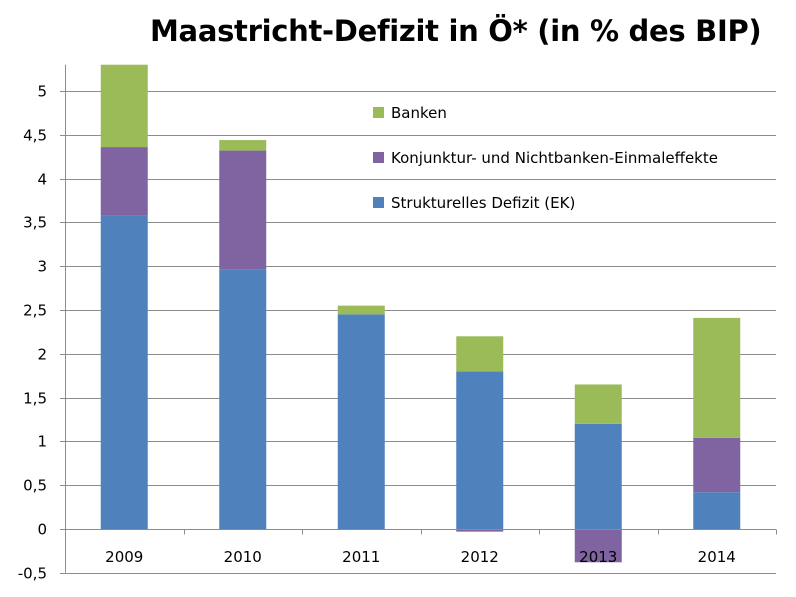 Image resolution: width=796 pixels, height=597 pixels. What do you see at coordinates (124, 557) in the screenshot?
I see `x-tick-label: 2009` at bounding box center [124, 557].